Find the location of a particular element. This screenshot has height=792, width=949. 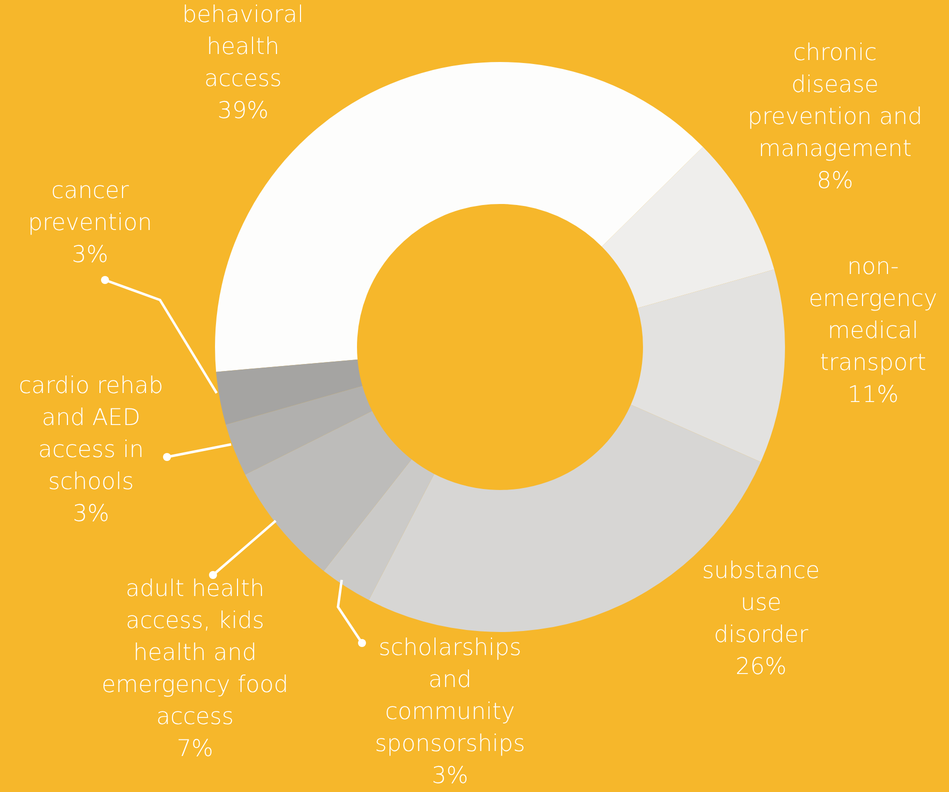

data-label: 11% is located at coordinates (873, 395).